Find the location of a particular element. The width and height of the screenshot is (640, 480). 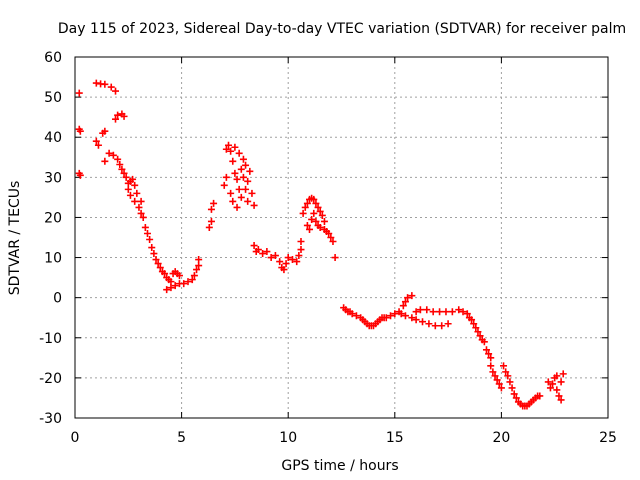

x-tick-label: 20 is located at coordinates (501, 438).